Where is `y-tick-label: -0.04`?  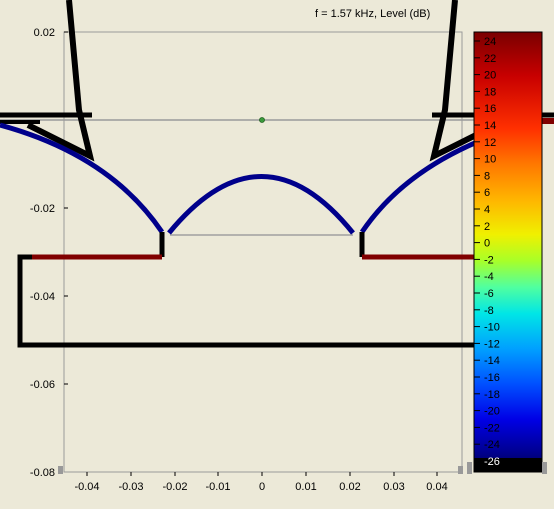
y-tick-label: -0.04 is located at coordinates (42, 297).